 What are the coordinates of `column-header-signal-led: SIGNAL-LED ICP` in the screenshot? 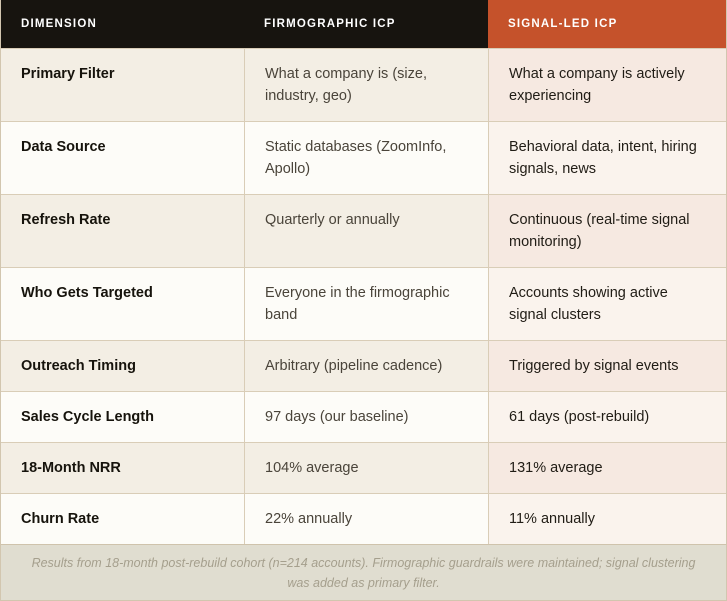 It's located at (607, 24).